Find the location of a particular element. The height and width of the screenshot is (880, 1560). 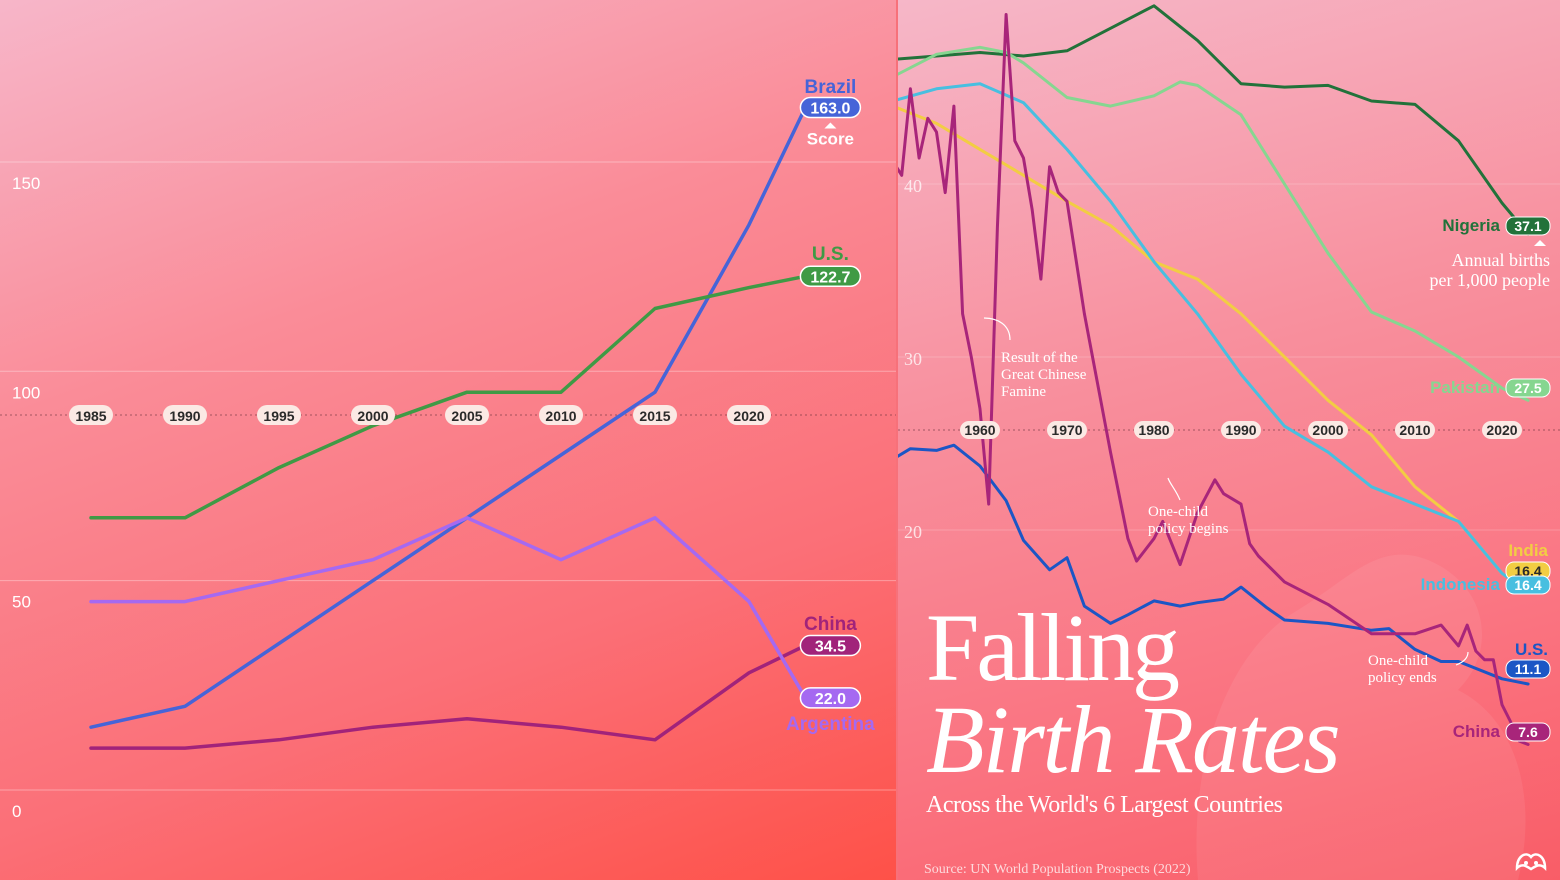

end-value: 7.6 is located at coordinates (1528, 732).